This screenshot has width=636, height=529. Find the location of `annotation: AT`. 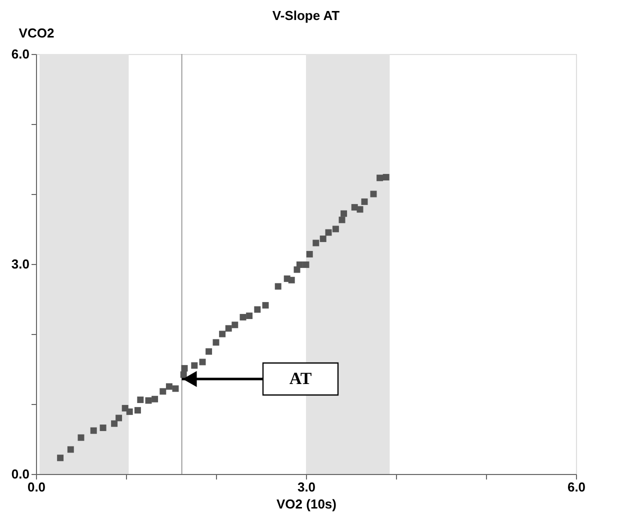

annotation: AT is located at coordinates (300, 378).